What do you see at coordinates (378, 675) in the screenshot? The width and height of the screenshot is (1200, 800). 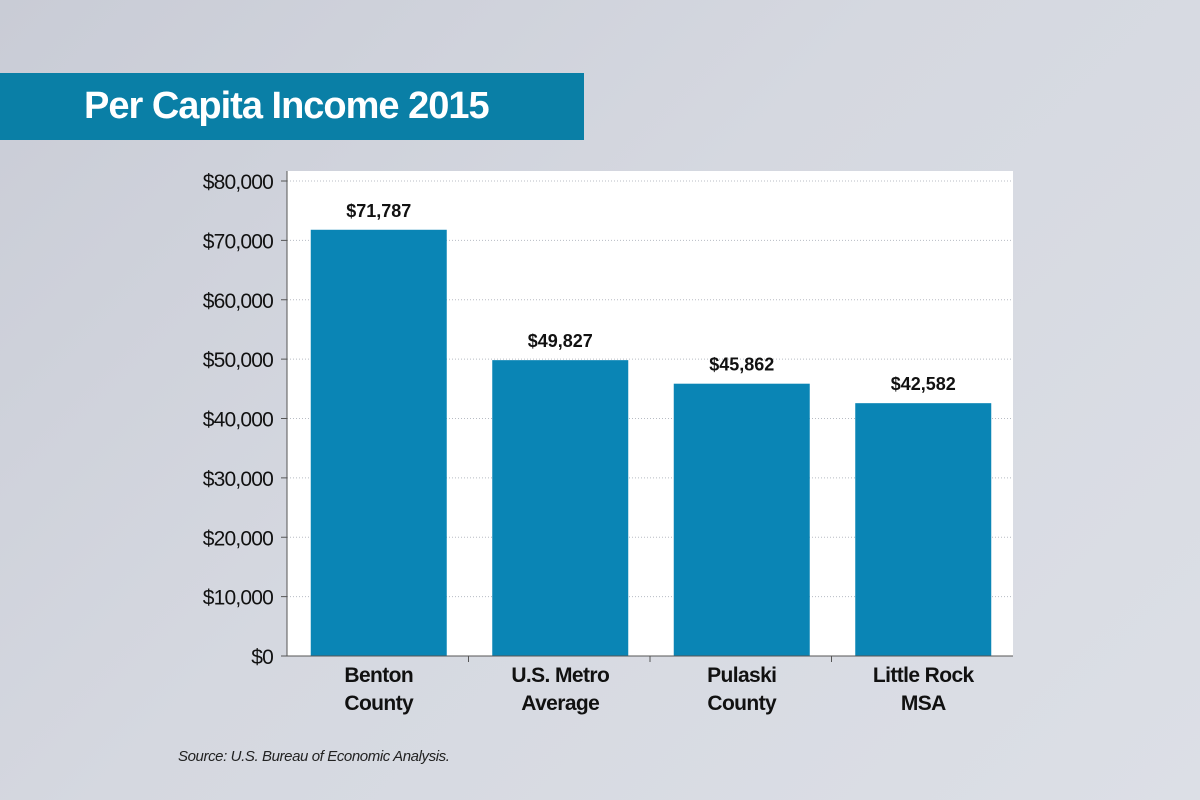 I see `x-tick-label: Benton` at bounding box center [378, 675].